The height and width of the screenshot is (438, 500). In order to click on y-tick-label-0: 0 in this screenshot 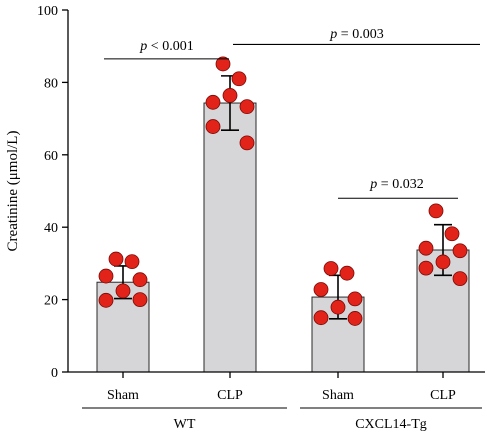, I will do `click(54, 373)`.